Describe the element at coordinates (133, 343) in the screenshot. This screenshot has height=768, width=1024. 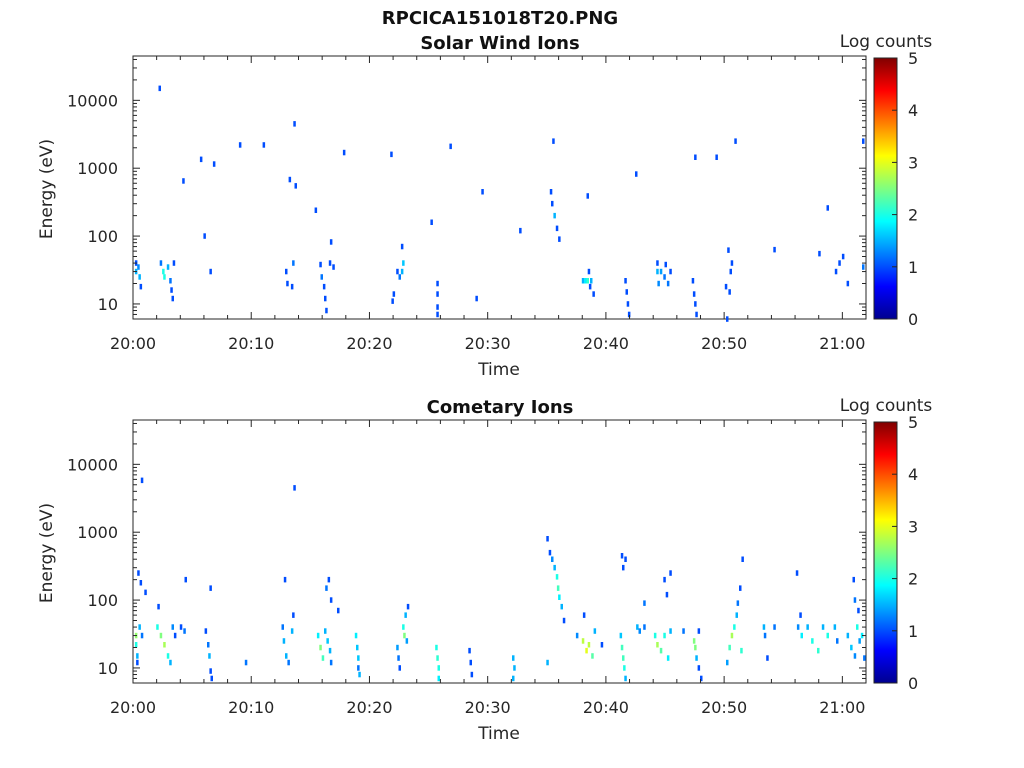
I see `x-tick-label: 20:00` at that location.